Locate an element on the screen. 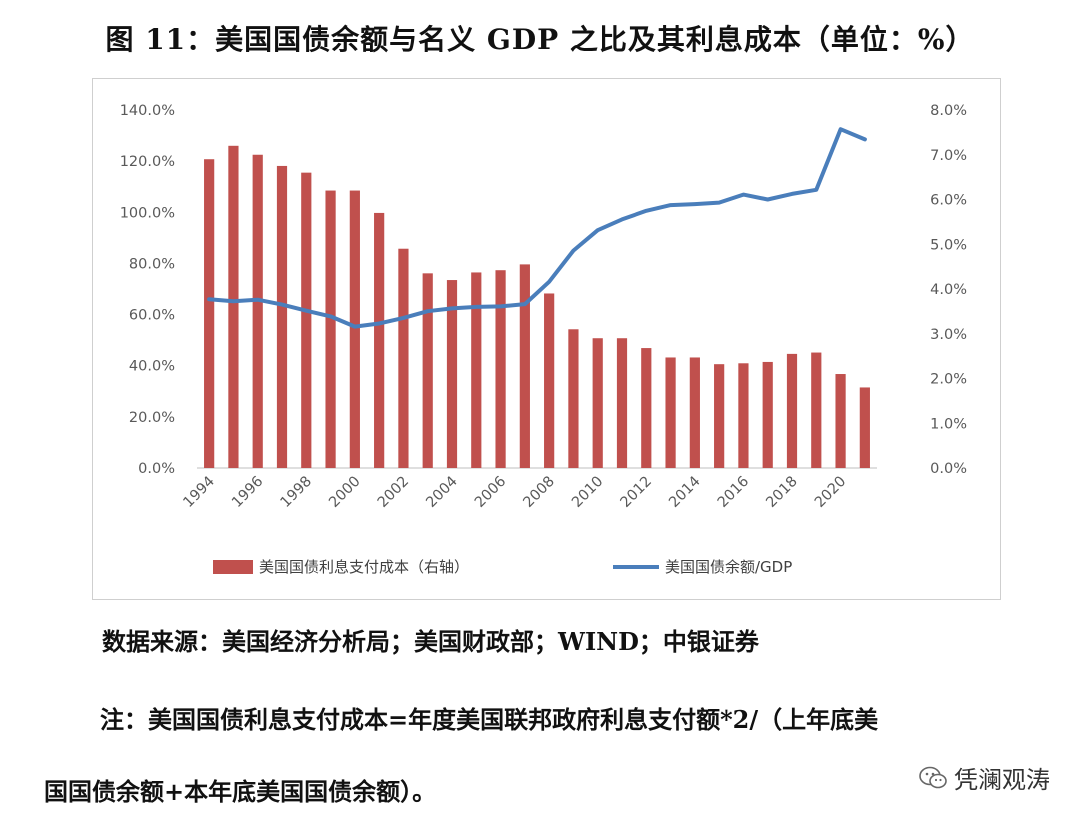  left-tick-label: 140.0% is located at coordinates (147, 111).